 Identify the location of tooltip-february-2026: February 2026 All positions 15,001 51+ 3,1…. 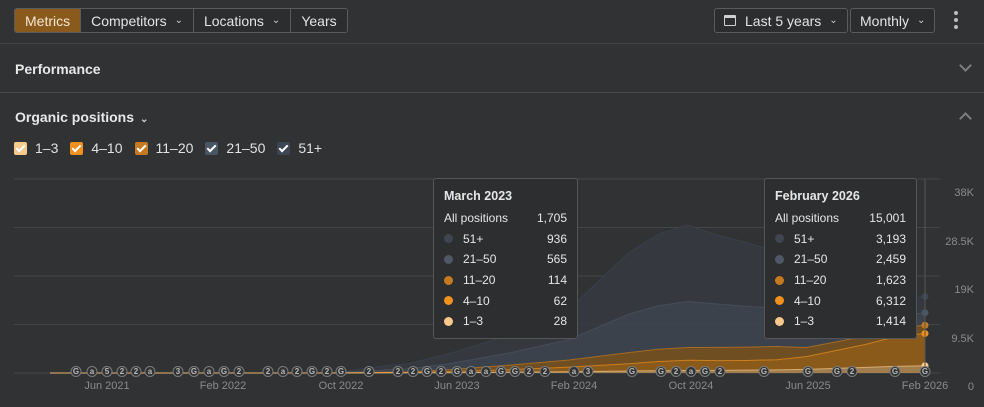
(840, 258).